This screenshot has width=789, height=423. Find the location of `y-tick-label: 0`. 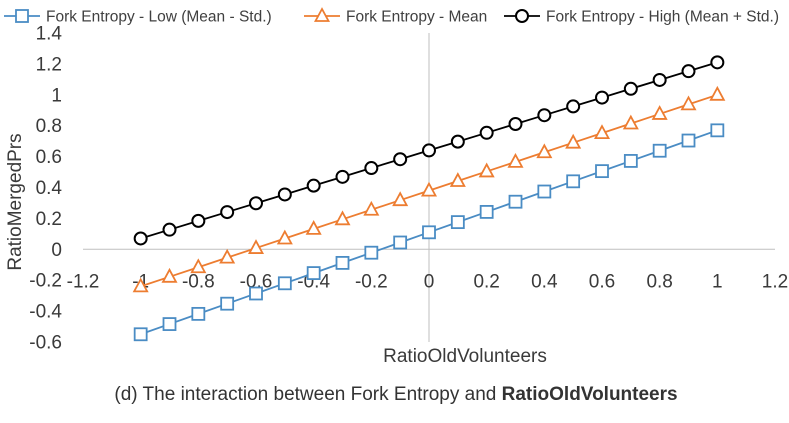

y-tick-label: 0 is located at coordinates (56, 250).